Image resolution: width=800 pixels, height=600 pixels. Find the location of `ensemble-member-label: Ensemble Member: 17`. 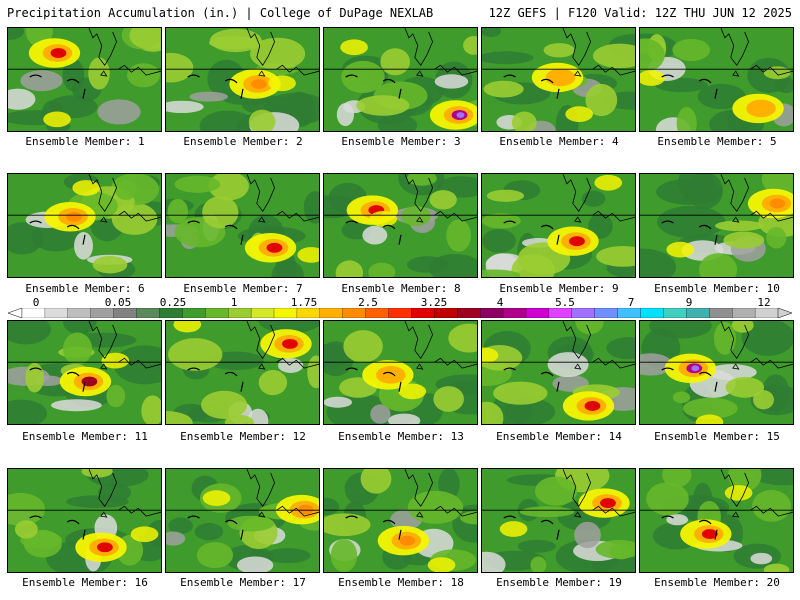

ensemble-member-label: Ensemble Member: 17 is located at coordinates (243, 582).